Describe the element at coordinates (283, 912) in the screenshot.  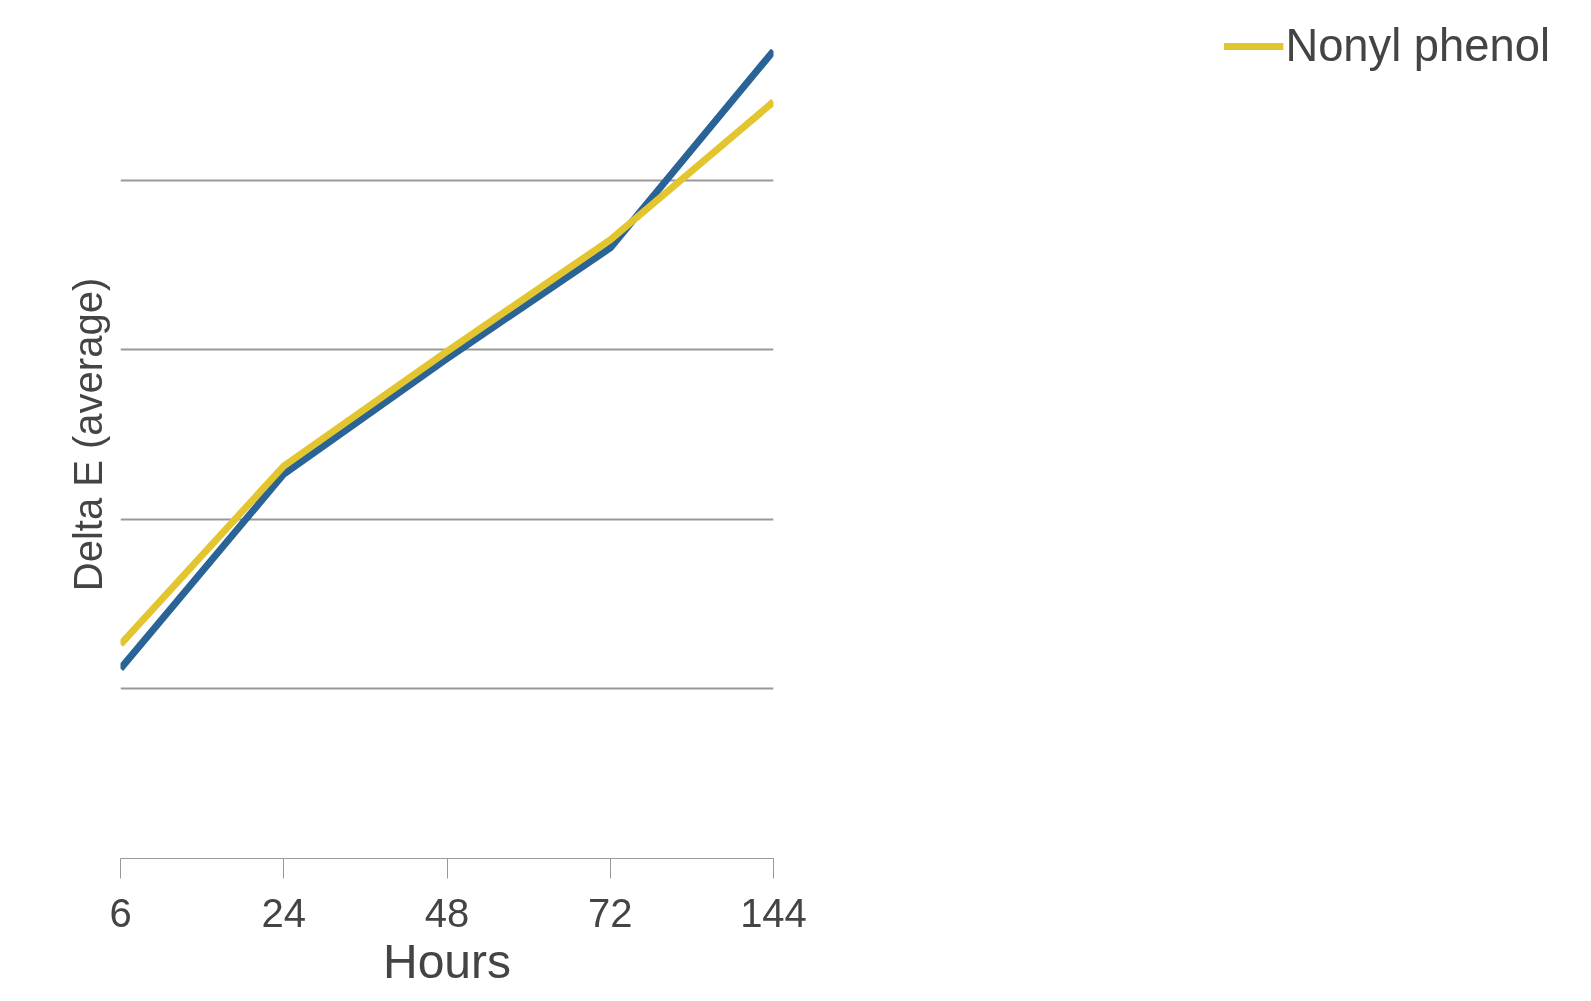
I see `x-tick-label: 24` at that location.